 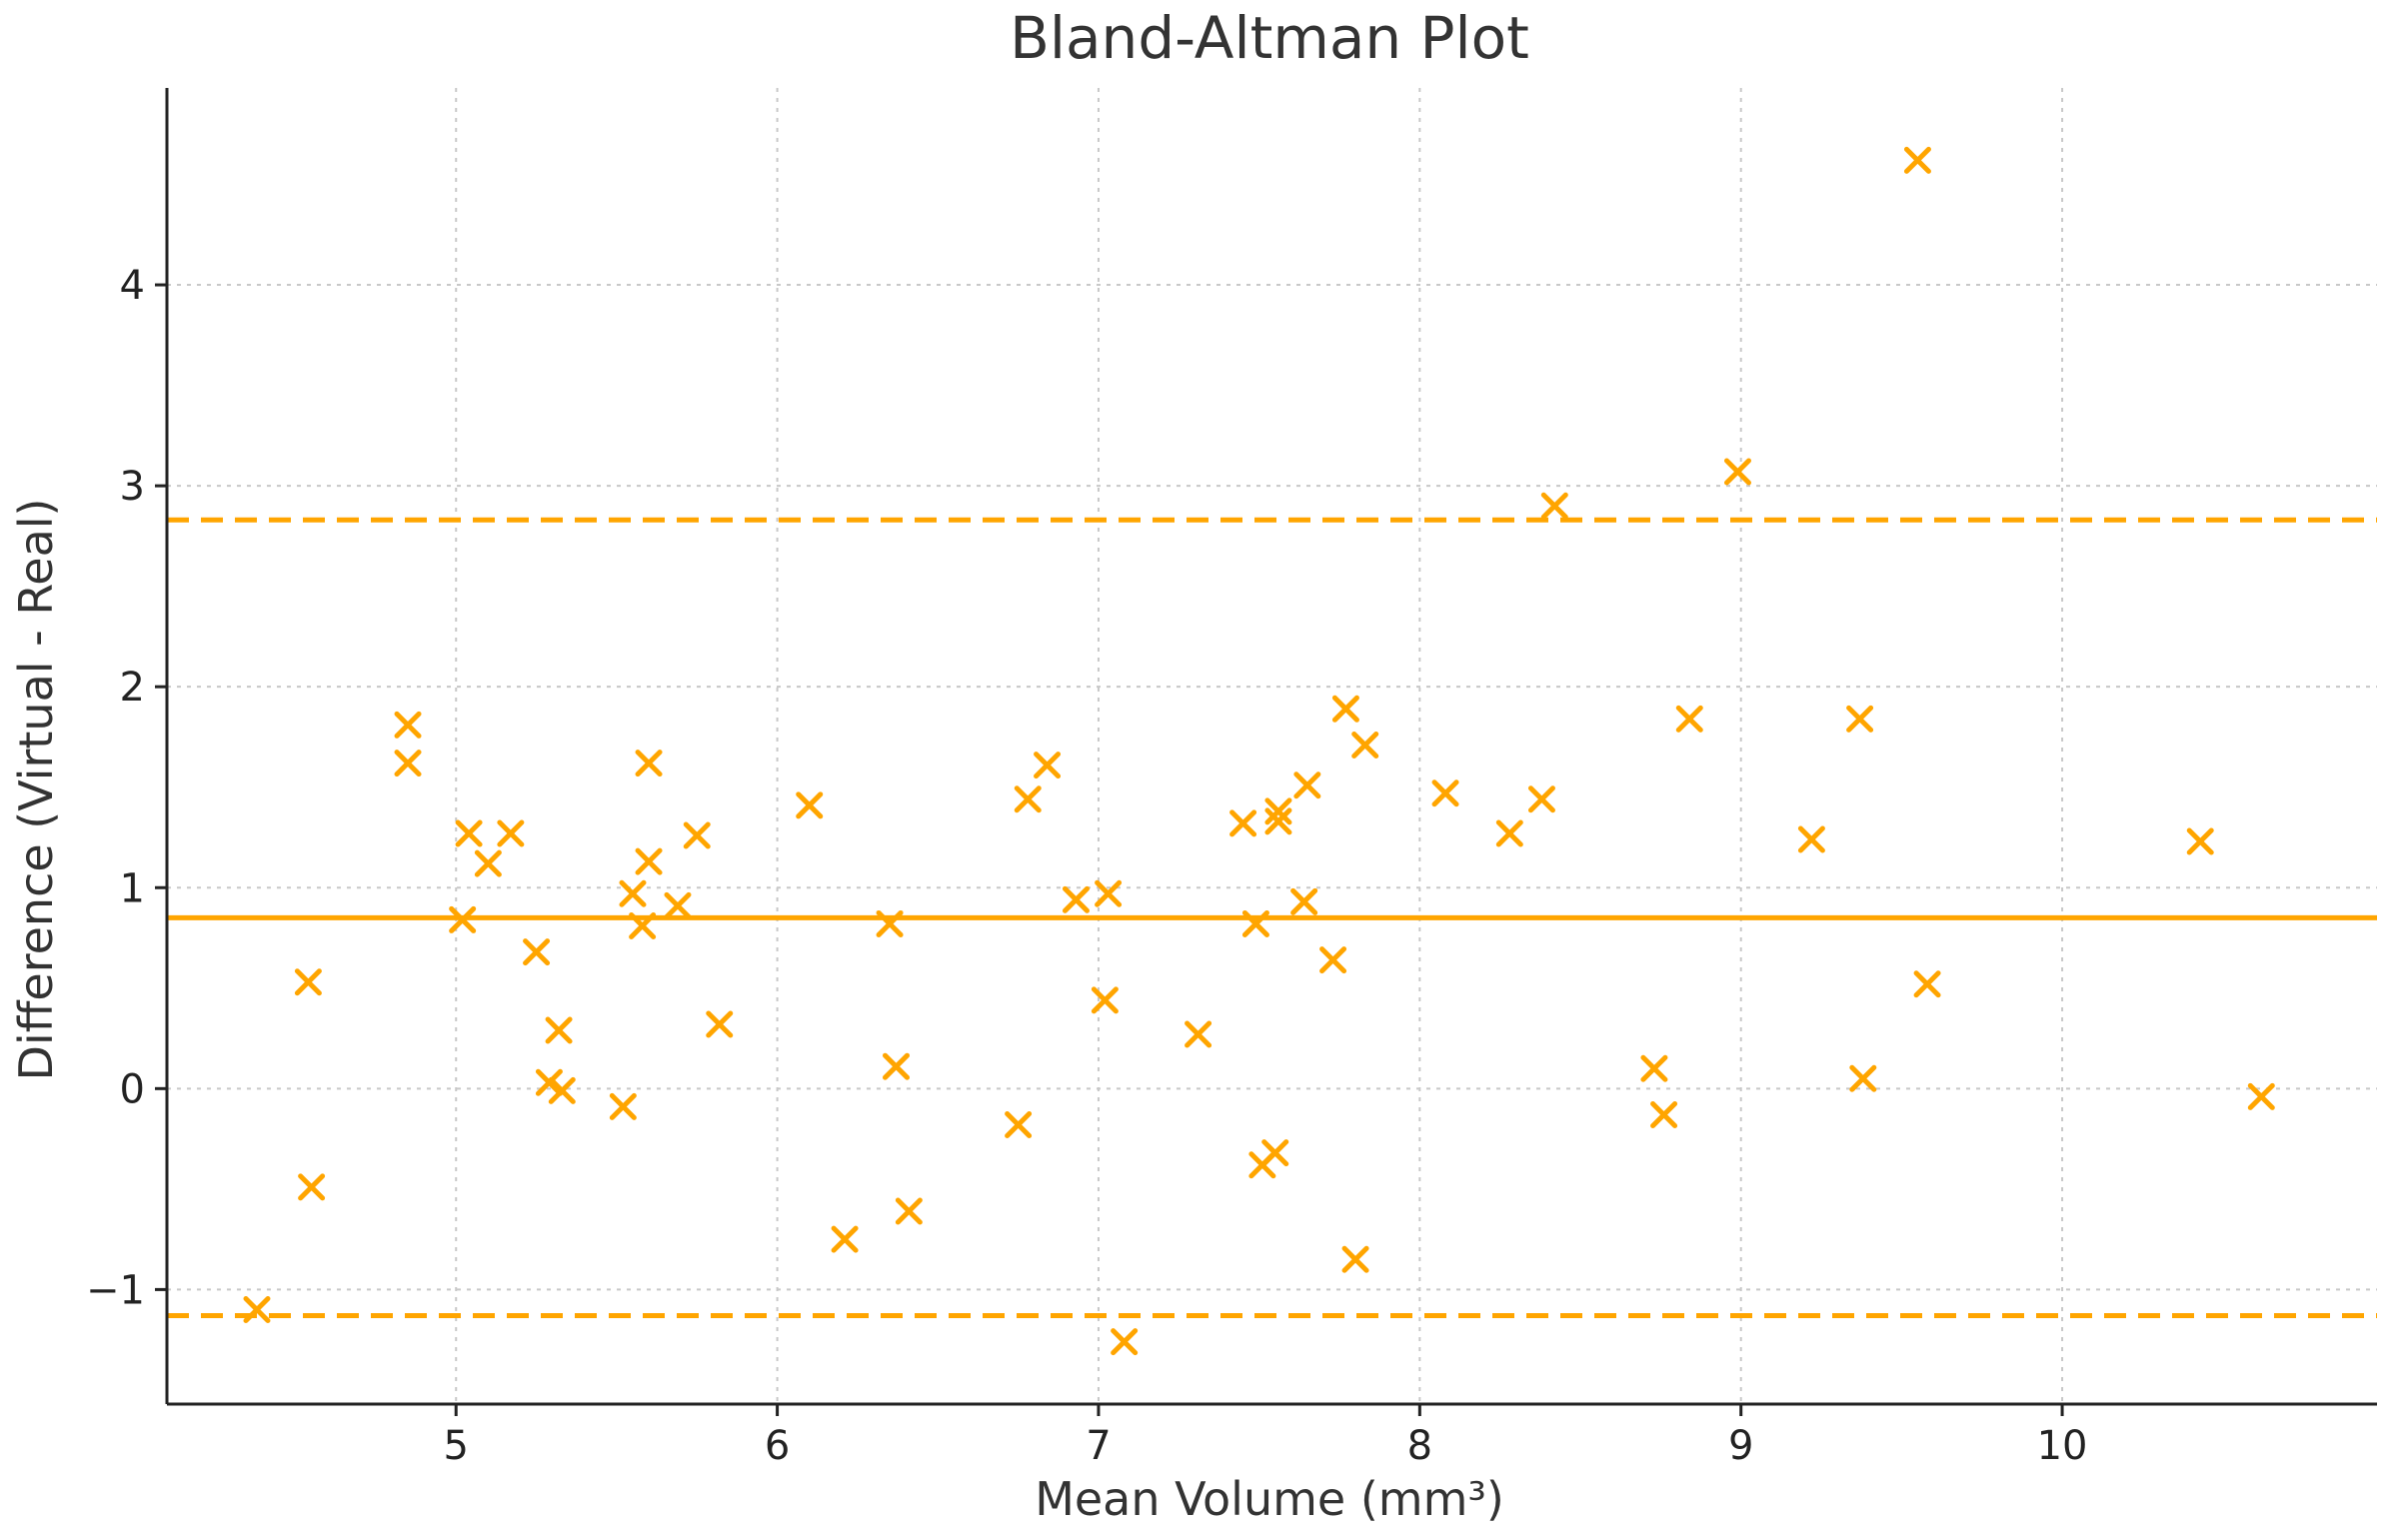 I want to click on y-tick-label: 1, so click(x=132, y=888).